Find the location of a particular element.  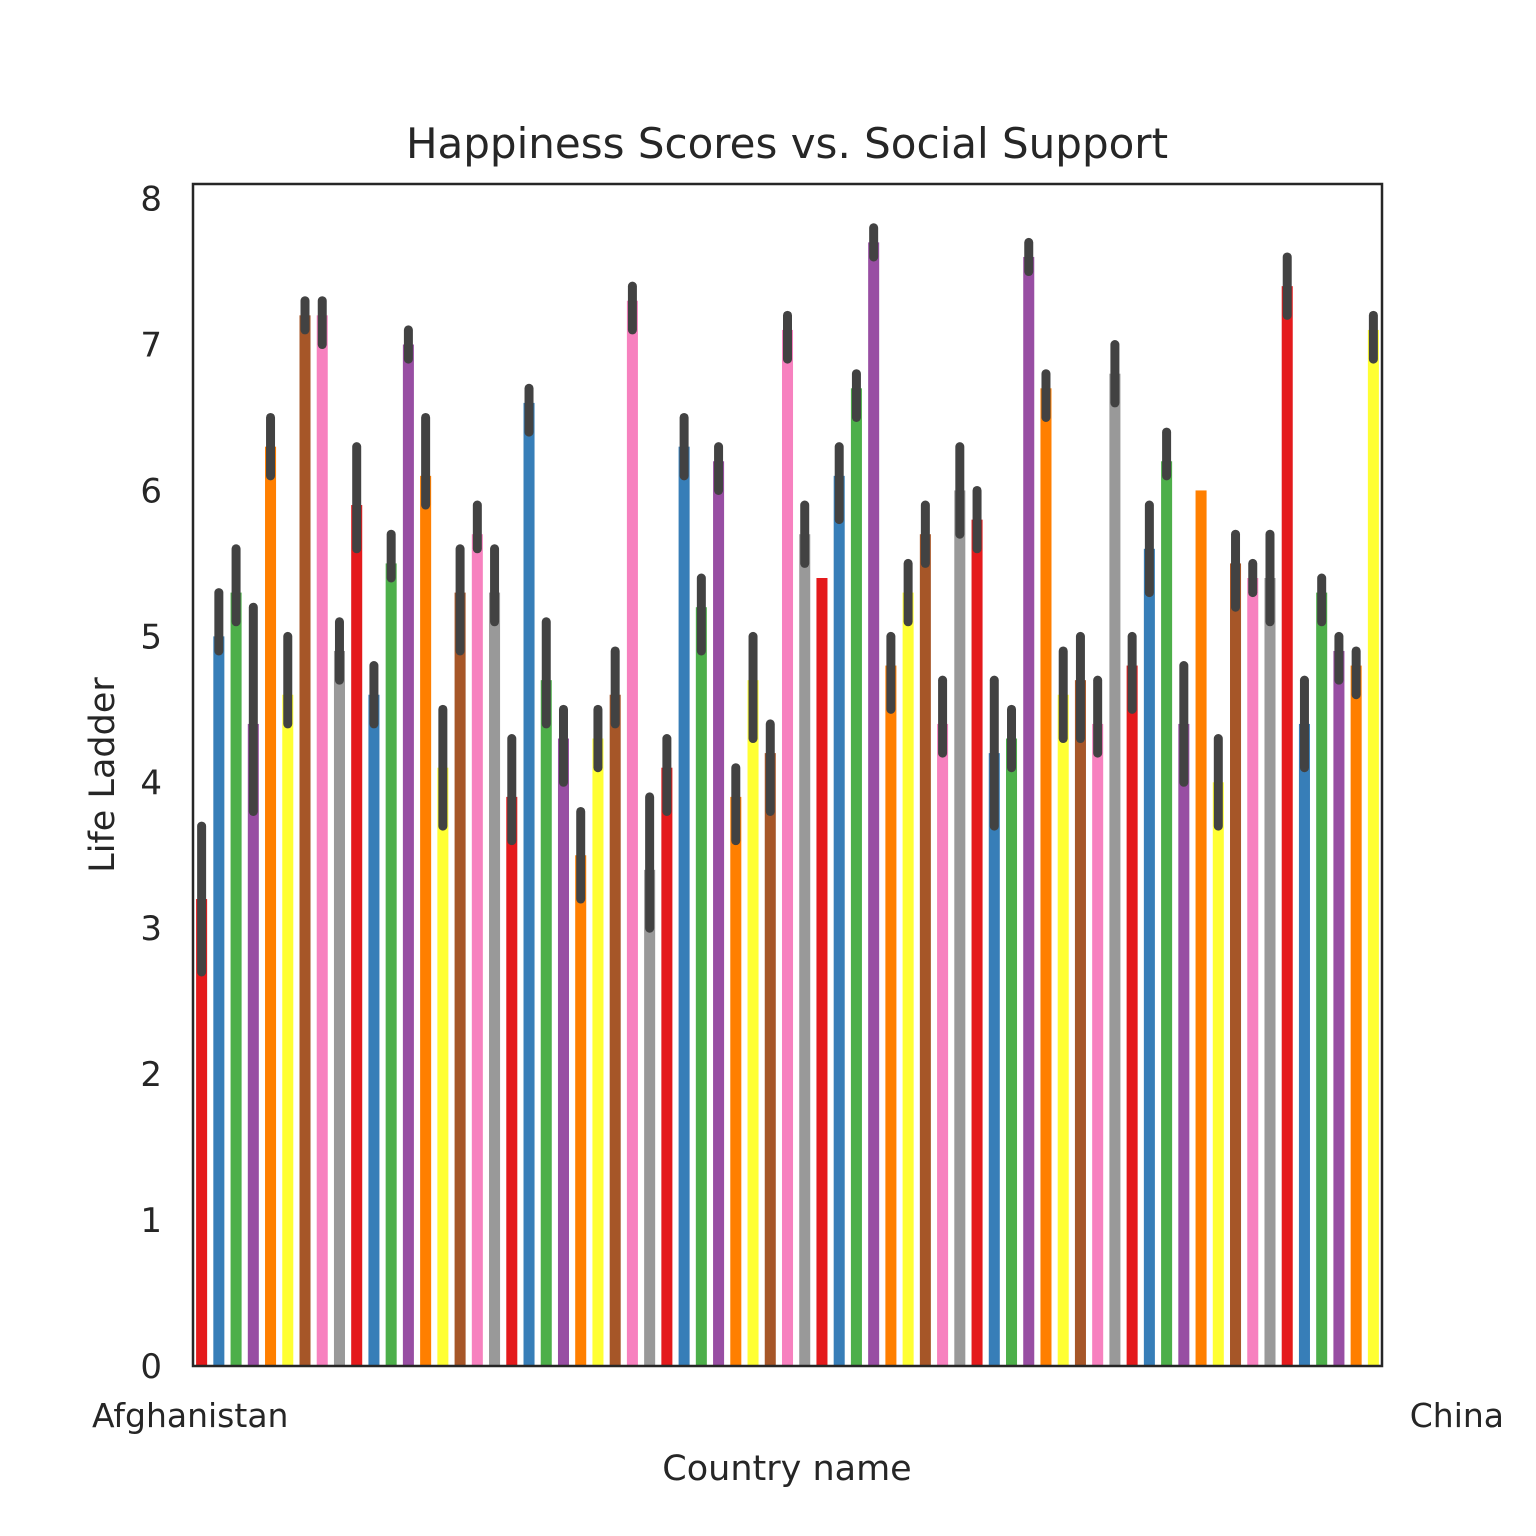

y-tick-label: 4 is located at coordinates (151, 783).